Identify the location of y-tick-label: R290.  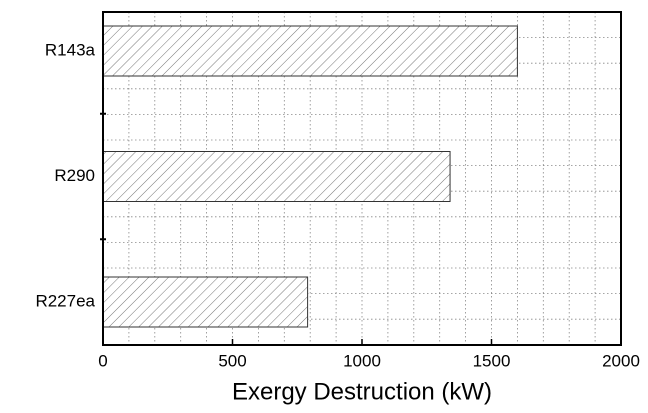
(74, 175).